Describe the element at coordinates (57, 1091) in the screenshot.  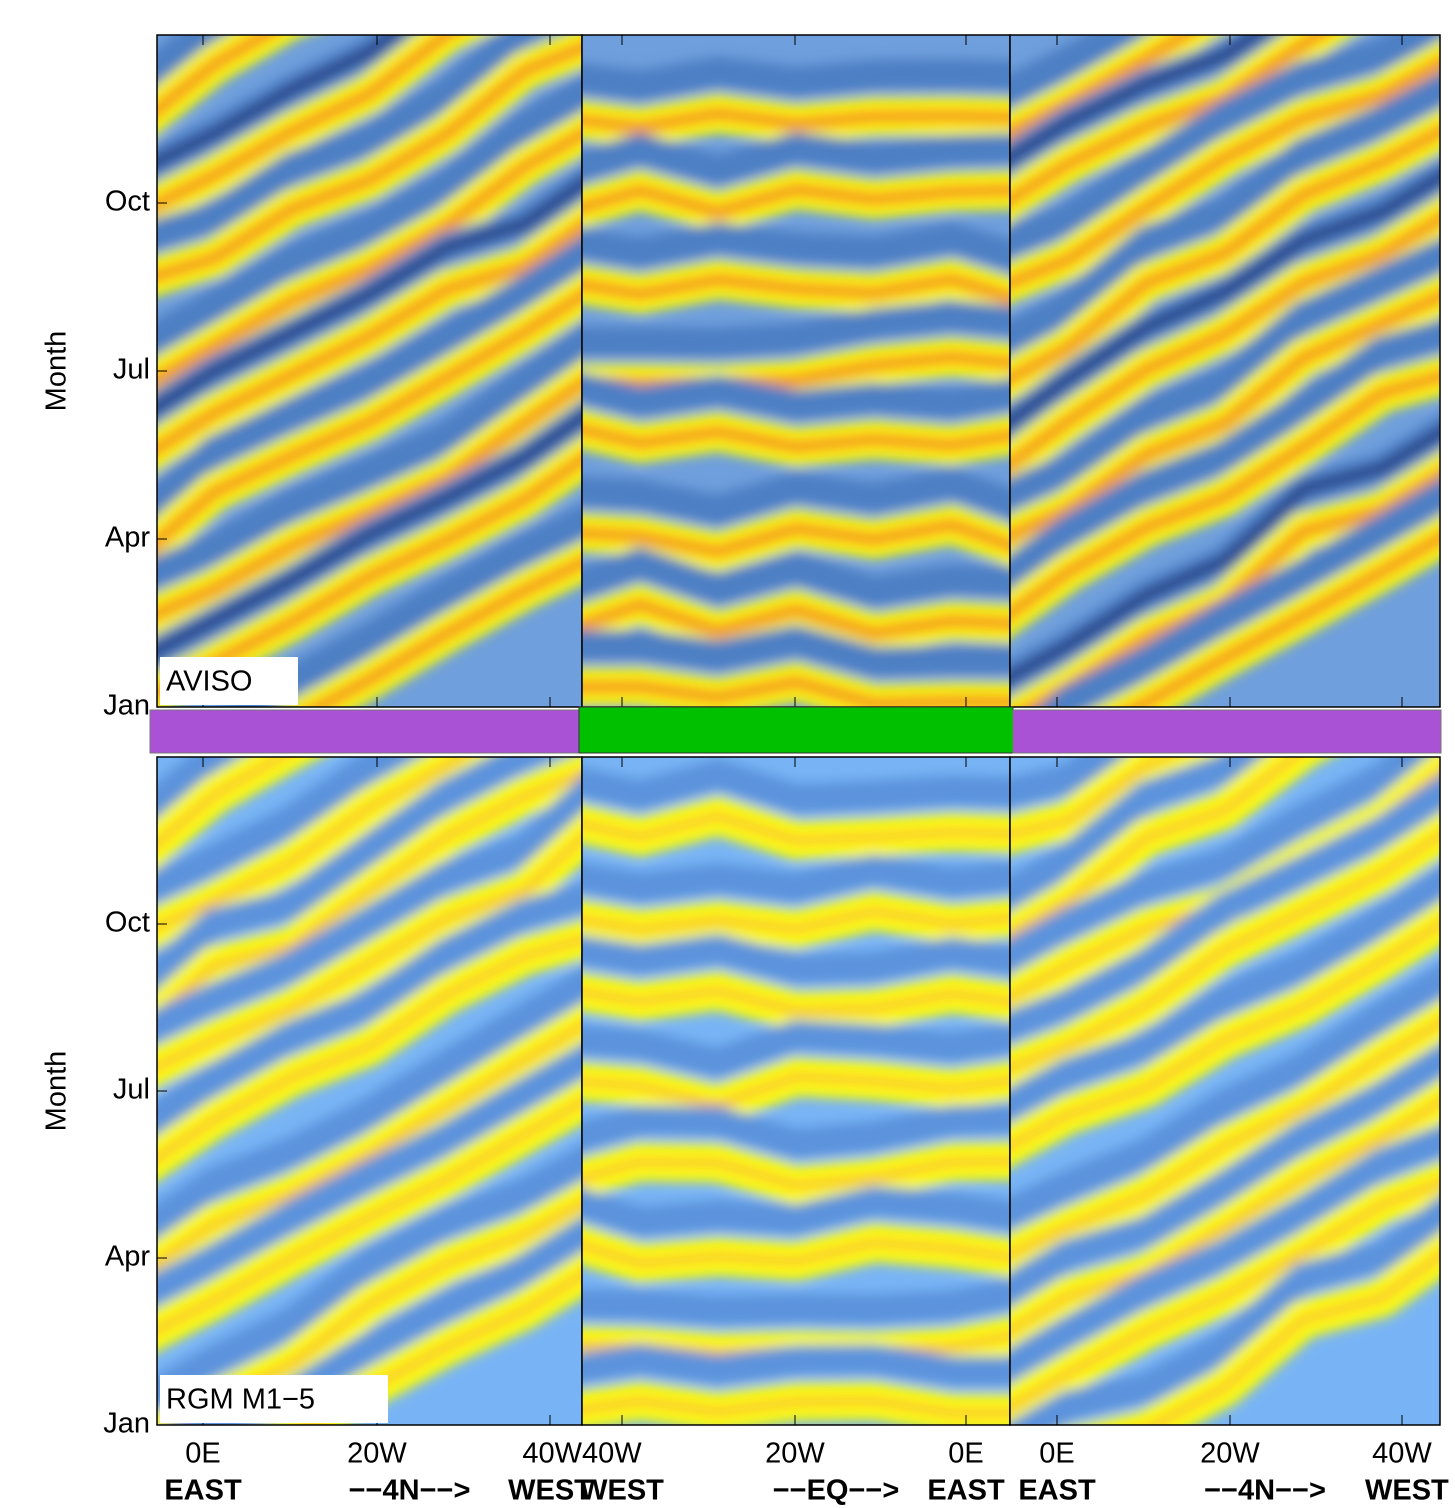
I see `y-axis-label: Month` at that location.